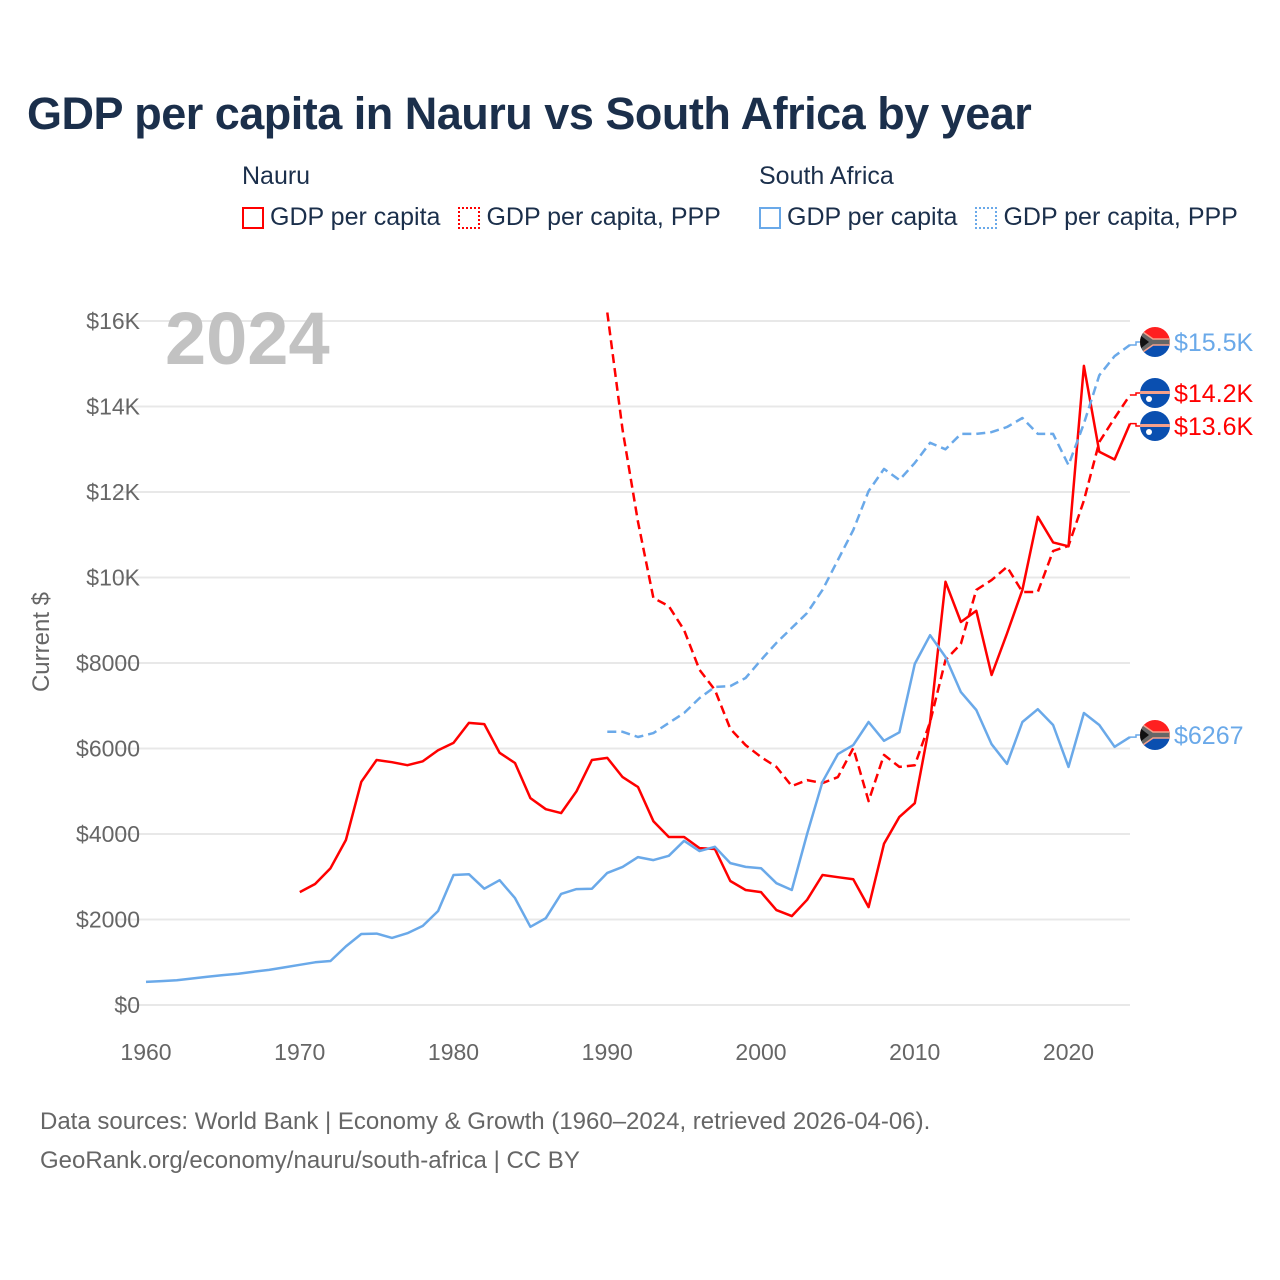 The image size is (1280, 1280). Describe the element at coordinates (41, 642) in the screenshot. I see `y-axis-title: Current $` at that location.